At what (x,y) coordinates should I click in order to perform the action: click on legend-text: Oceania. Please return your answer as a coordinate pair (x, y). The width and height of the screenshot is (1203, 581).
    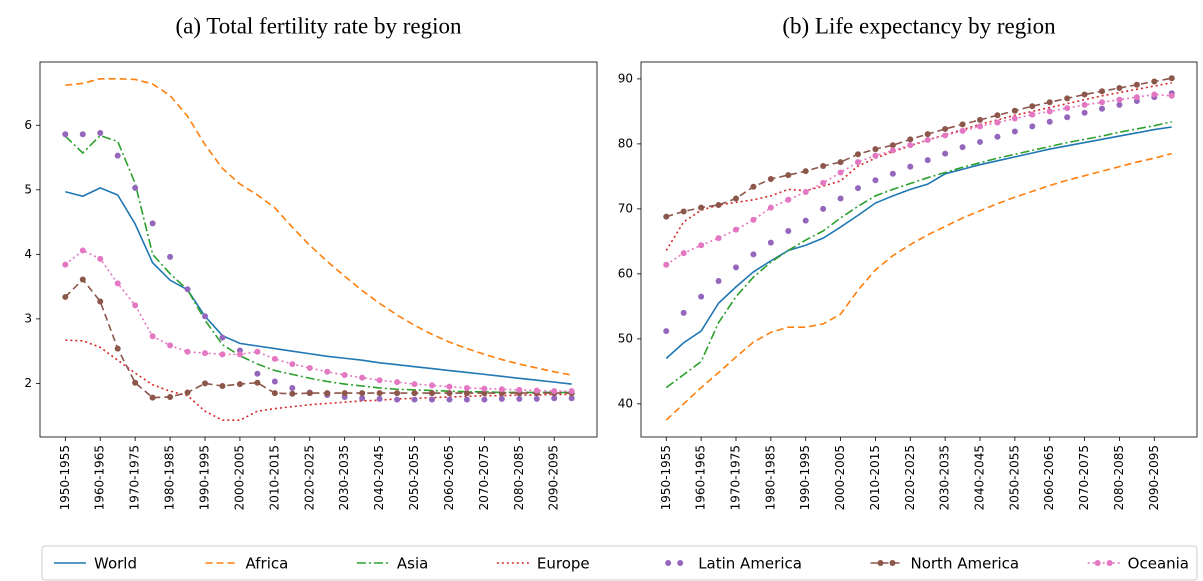
    Looking at the image, I should click on (1158, 564).